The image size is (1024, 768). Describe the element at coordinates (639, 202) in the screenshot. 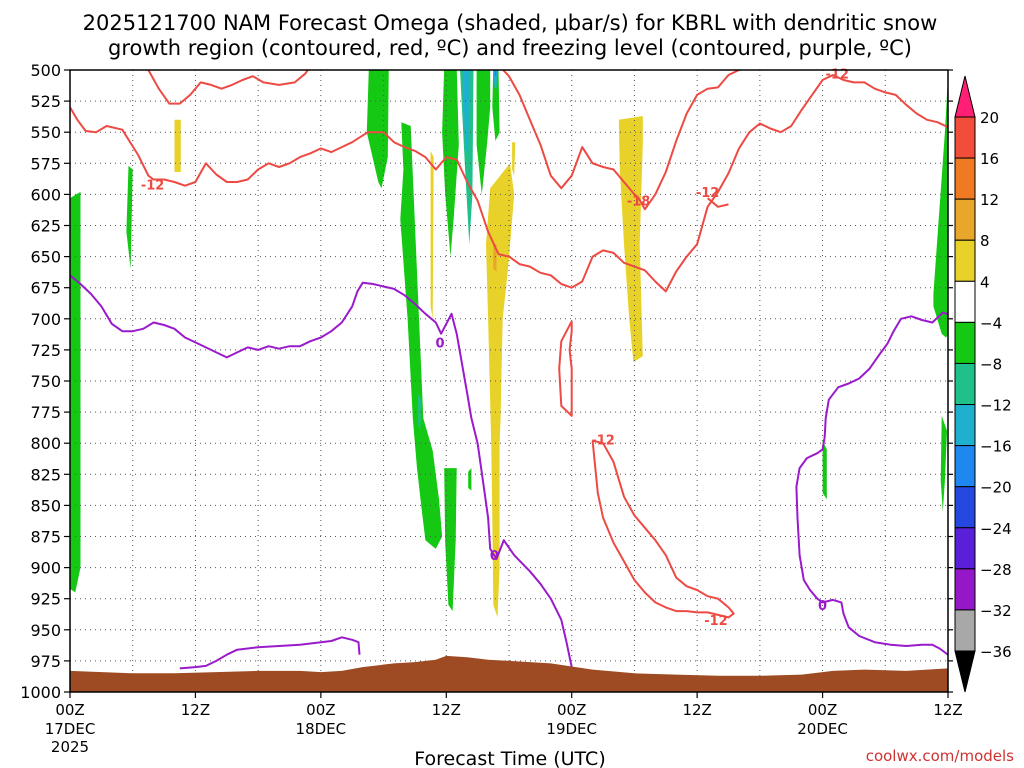

I see `contour-label: -18` at that location.